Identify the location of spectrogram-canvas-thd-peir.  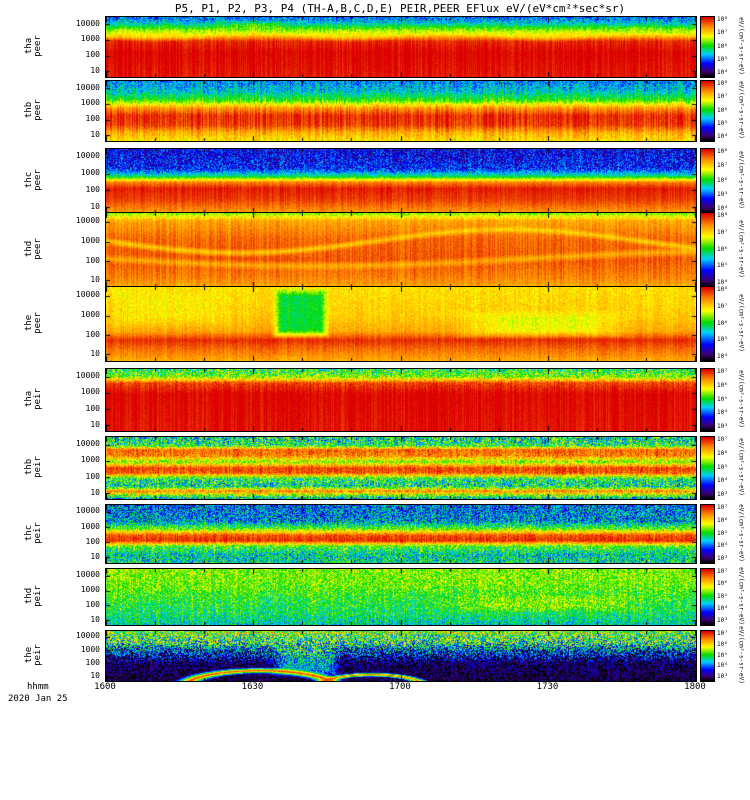
(401, 597).